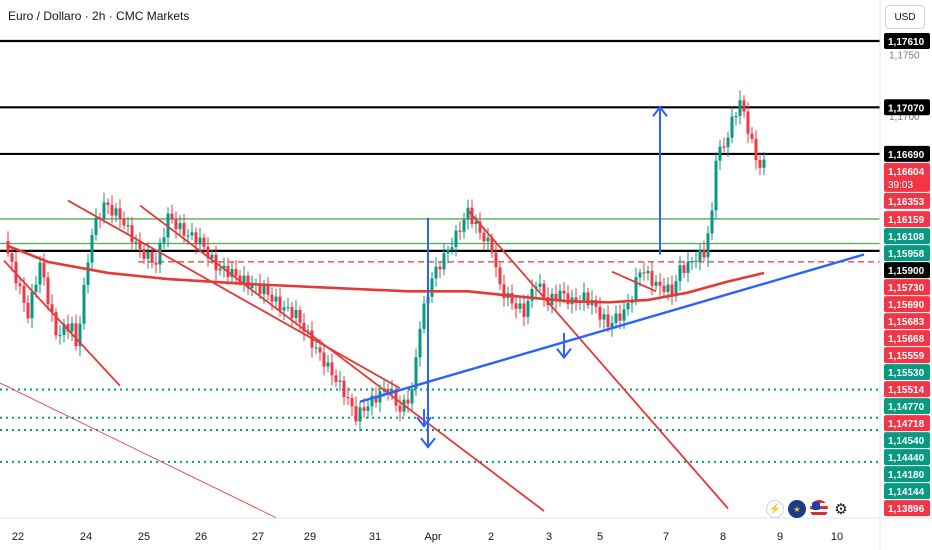 The image size is (932, 550). I want to click on y-tick-label-0: 1,1750, so click(904, 56).